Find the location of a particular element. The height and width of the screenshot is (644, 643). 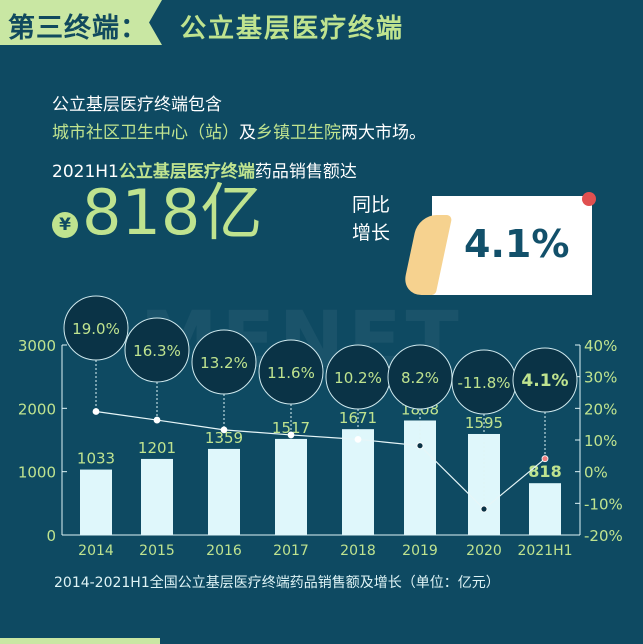

left-tick-label: 3000 is located at coordinates (37, 346).